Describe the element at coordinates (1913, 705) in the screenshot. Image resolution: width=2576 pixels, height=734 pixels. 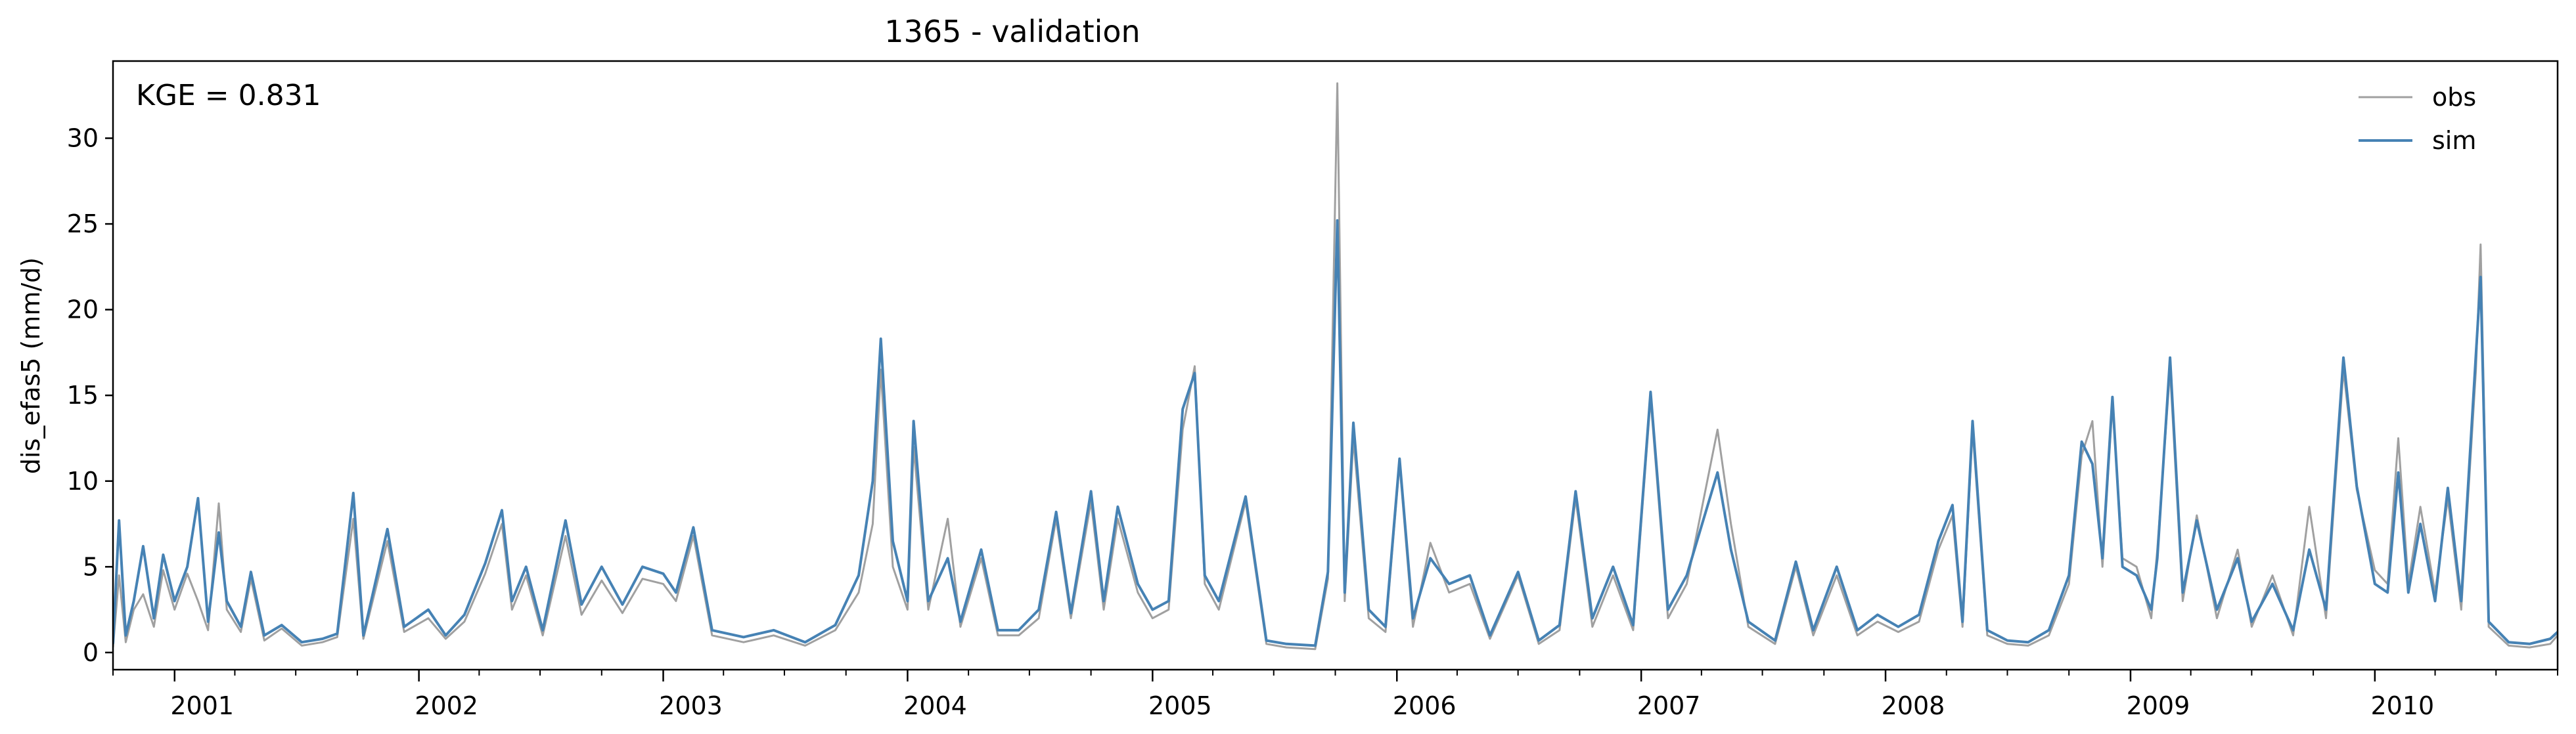
I see `x-tick-label: 2008` at that location.